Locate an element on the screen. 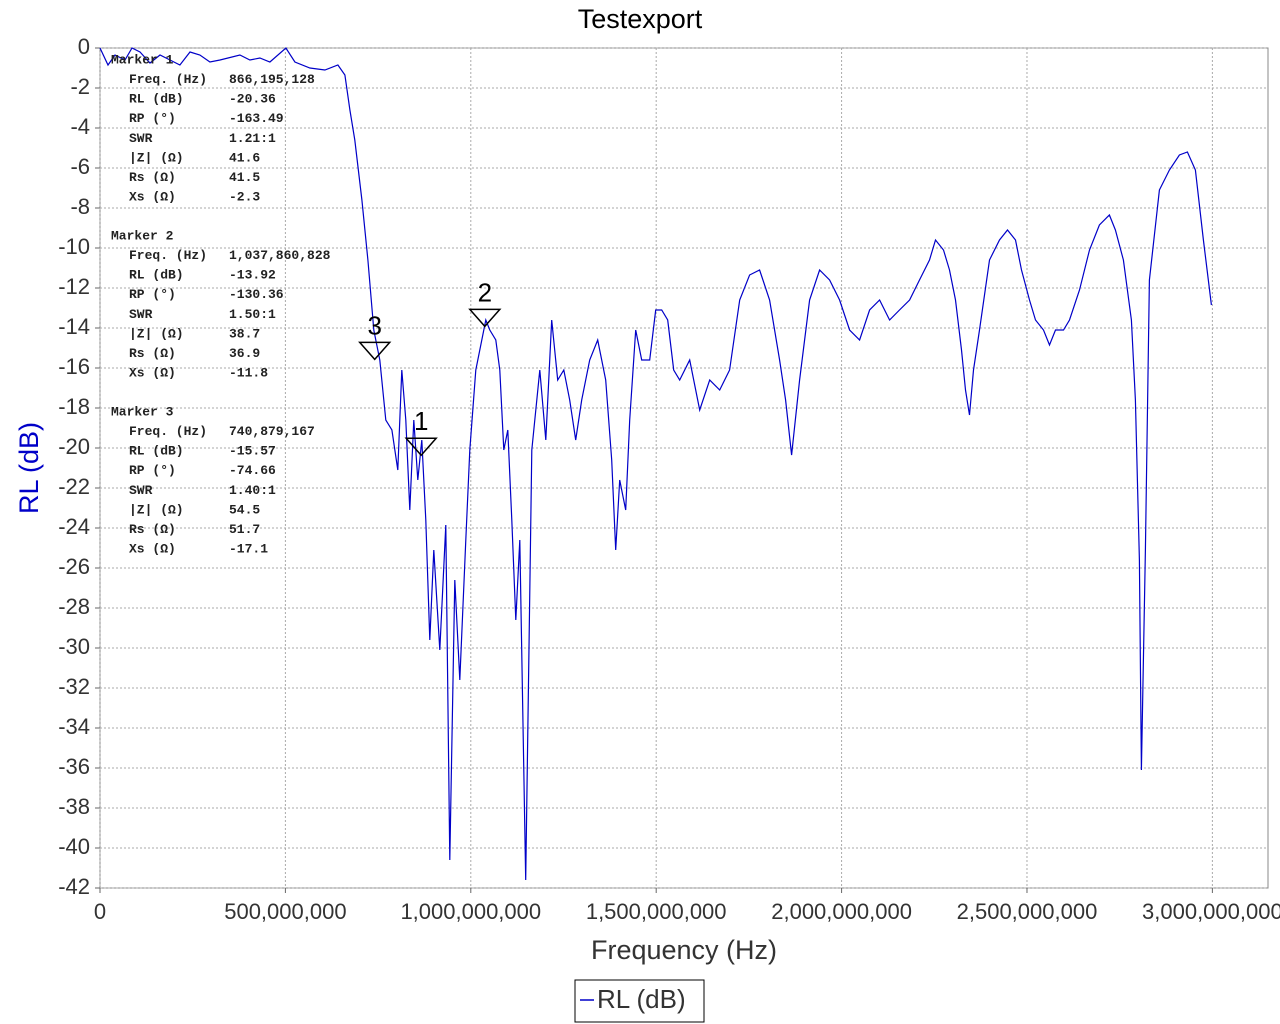 Image resolution: width=1280 pixels, height=1024 pixels. marker-value: -11.8 is located at coordinates (248, 373).